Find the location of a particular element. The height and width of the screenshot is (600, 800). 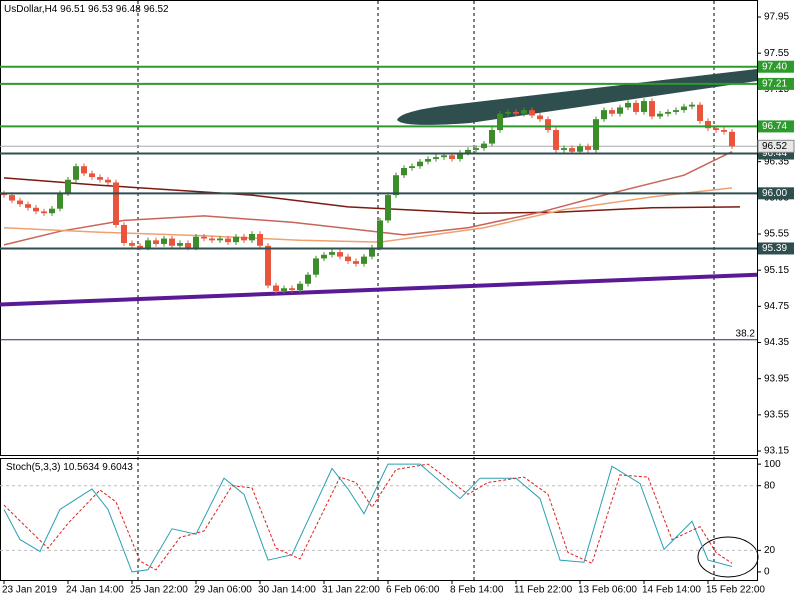

level-label: 97.40 is located at coordinates (774, 66).